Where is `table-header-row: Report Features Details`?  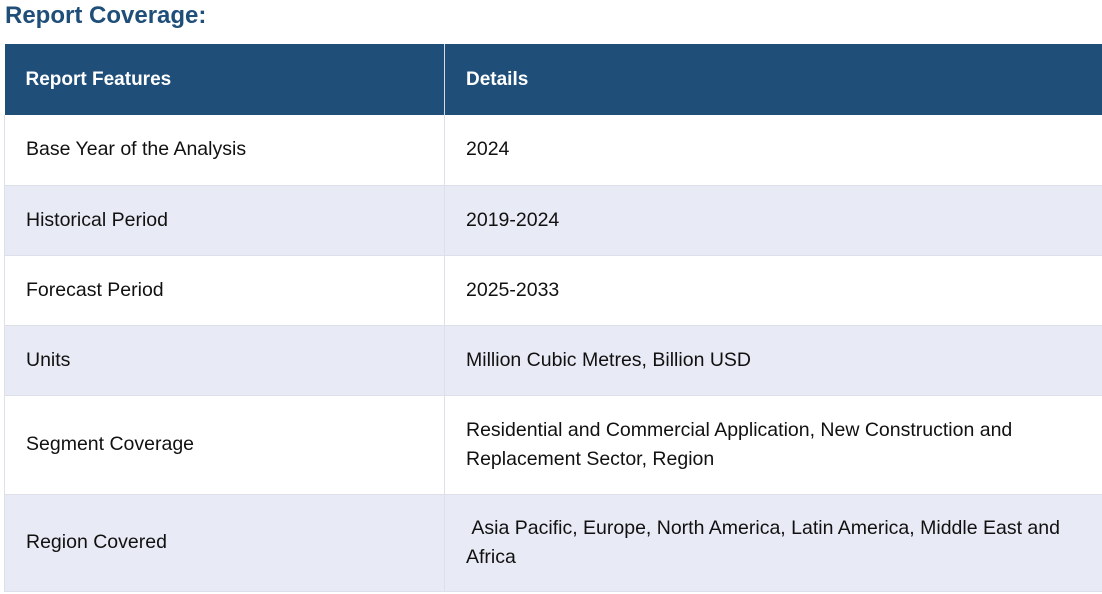
table-header-row: Report Features Details is located at coordinates (553, 79).